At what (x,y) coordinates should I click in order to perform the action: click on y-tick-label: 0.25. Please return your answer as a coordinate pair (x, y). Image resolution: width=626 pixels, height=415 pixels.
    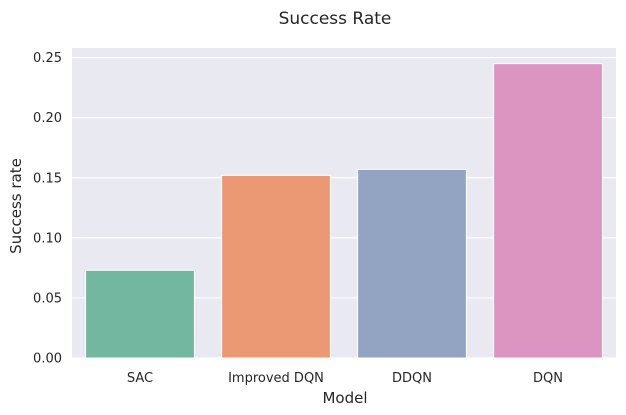
    Looking at the image, I should click on (47, 58).